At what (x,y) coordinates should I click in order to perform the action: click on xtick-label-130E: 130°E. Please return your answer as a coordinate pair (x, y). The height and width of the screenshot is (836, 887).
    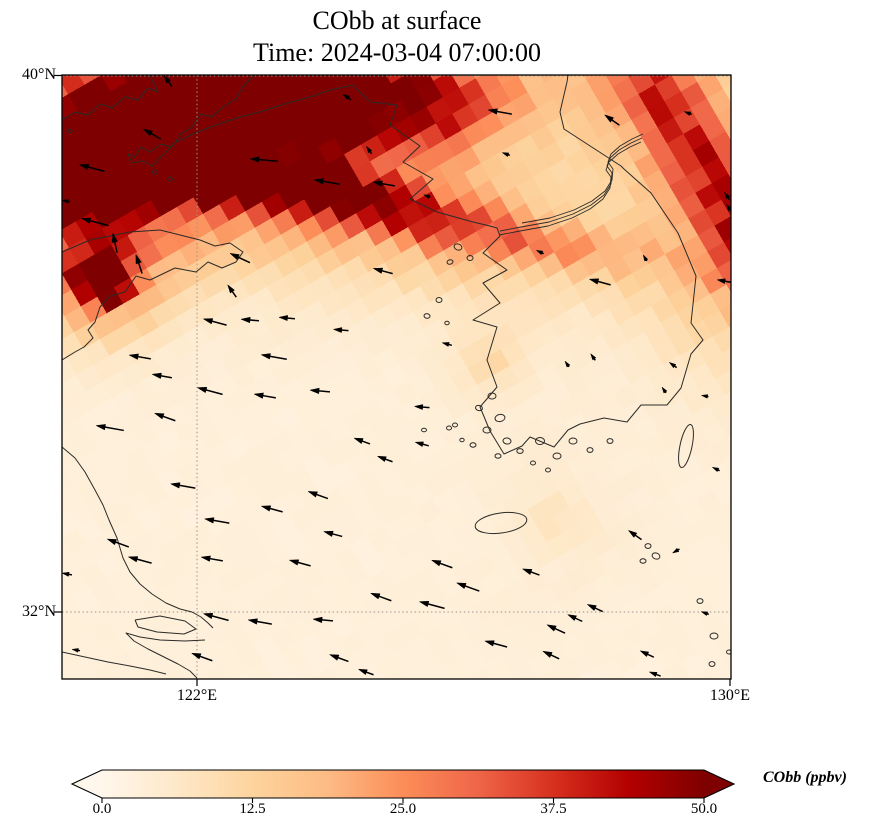
    Looking at the image, I should click on (730, 695).